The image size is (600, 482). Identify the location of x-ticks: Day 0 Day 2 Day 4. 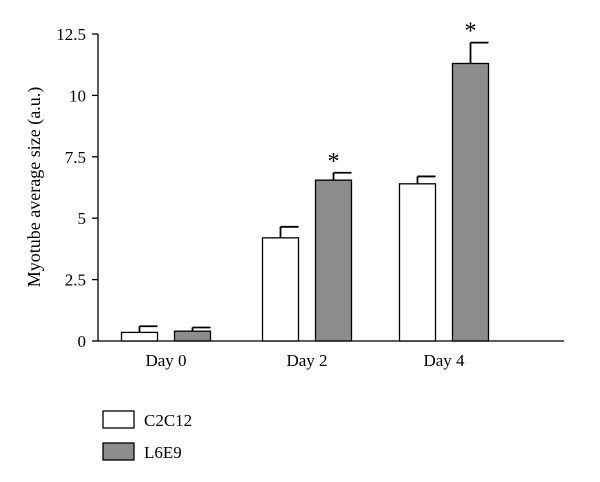
(305, 360).